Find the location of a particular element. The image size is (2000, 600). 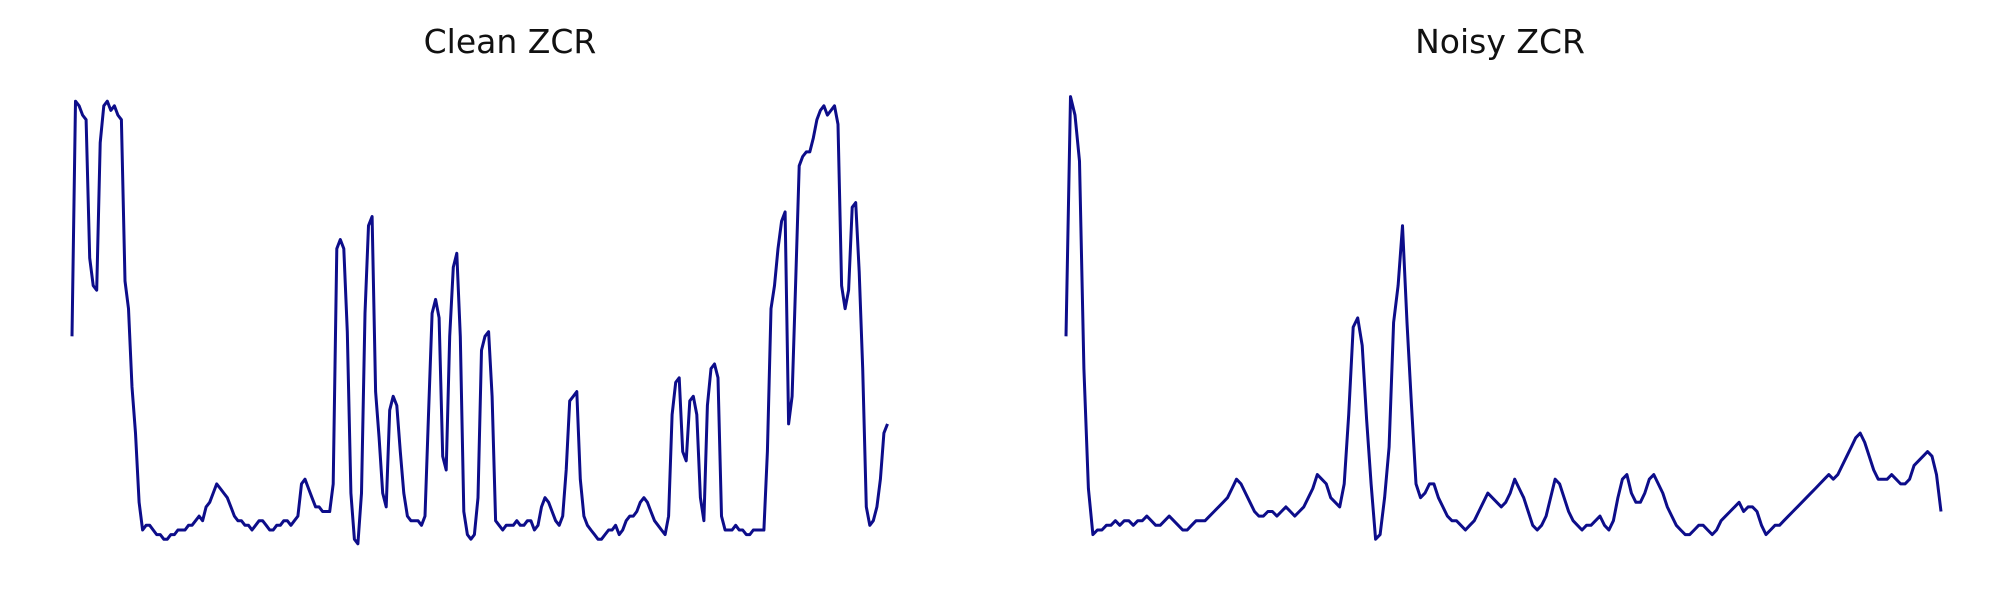

chart-title-clean-zcr: Clean ZCR is located at coordinates (510, 41).